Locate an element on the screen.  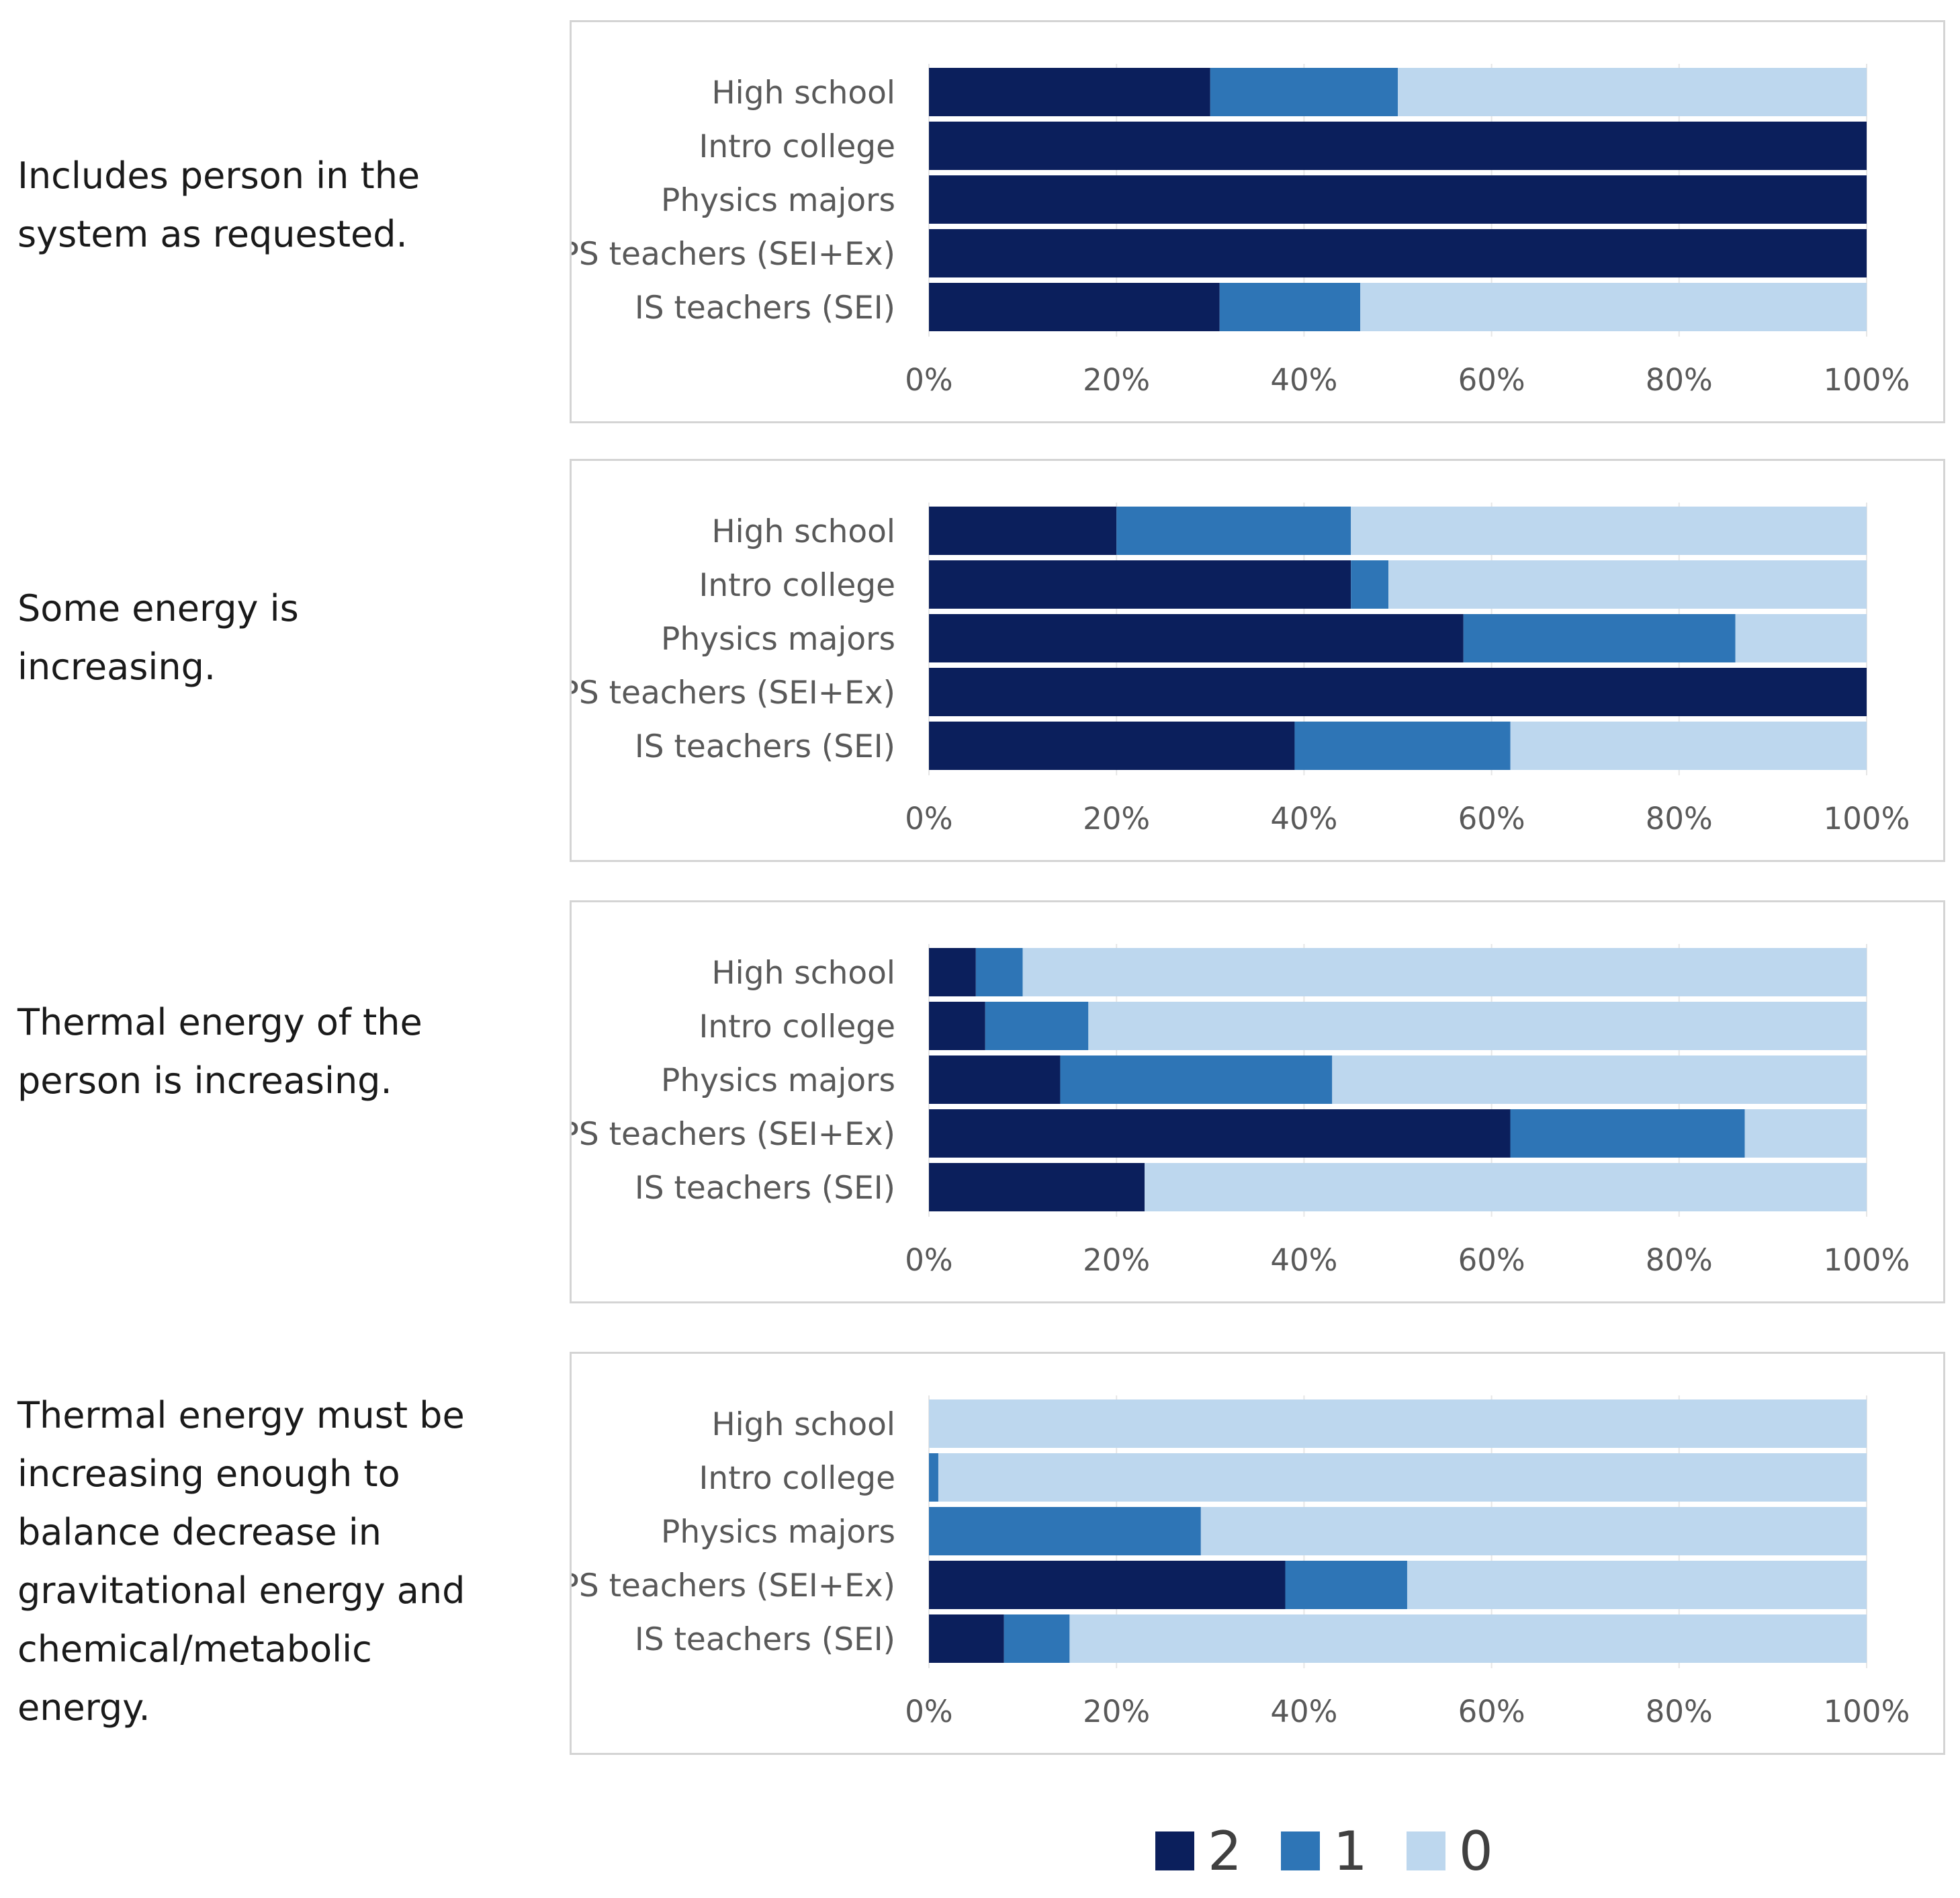
legend-label: 1 is located at coordinates (1350, 1851).